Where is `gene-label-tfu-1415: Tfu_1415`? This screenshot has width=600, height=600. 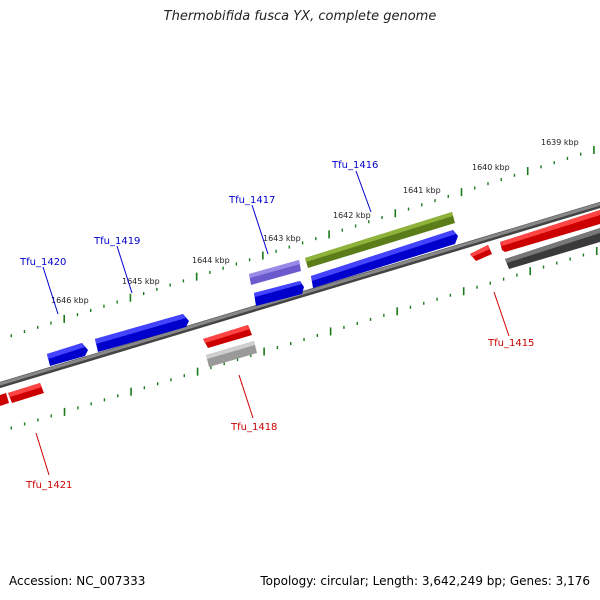 gene-label-tfu-1415: Tfu_1415 is located at coordinates (510, 343).